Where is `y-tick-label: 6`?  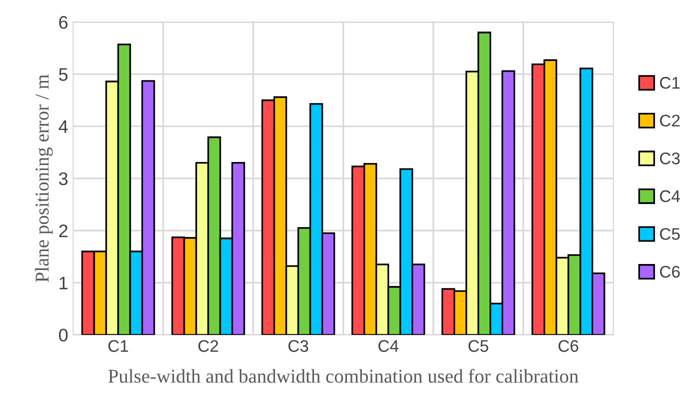 y-tick-label: 6 is located at coordinates (63, 22).